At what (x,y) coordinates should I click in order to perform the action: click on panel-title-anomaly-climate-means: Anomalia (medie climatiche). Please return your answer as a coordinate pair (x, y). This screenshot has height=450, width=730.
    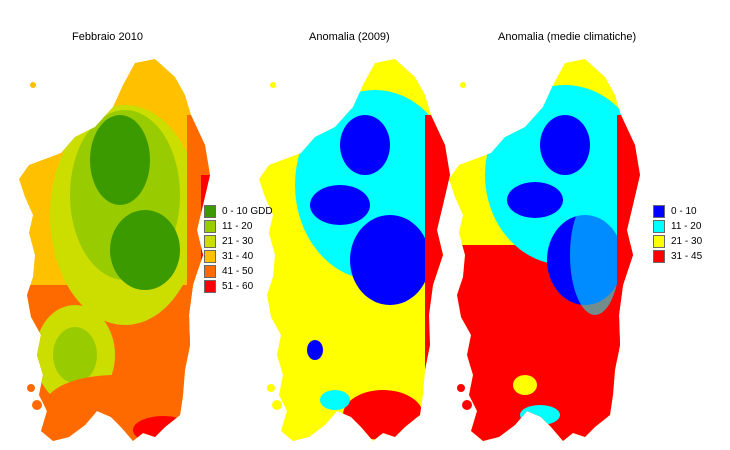
    Looking at the image, I should click on (567, 37).